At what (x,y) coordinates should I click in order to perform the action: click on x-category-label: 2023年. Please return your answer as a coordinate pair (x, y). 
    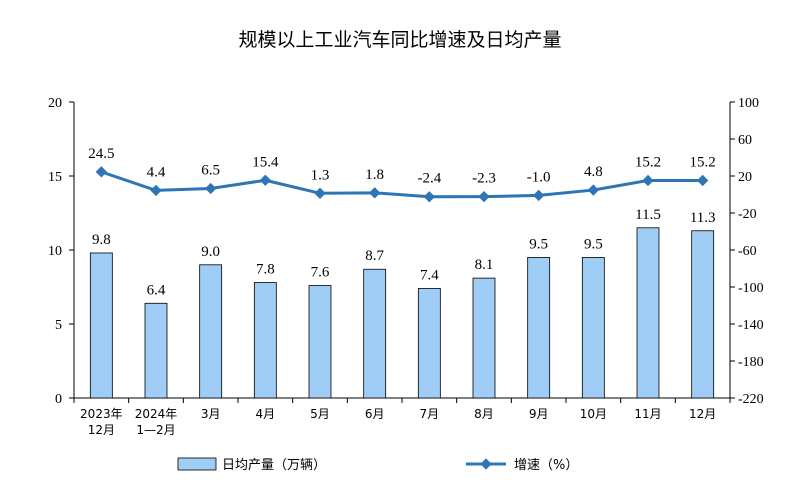
    Looking at the image, I should click on (101, 414).